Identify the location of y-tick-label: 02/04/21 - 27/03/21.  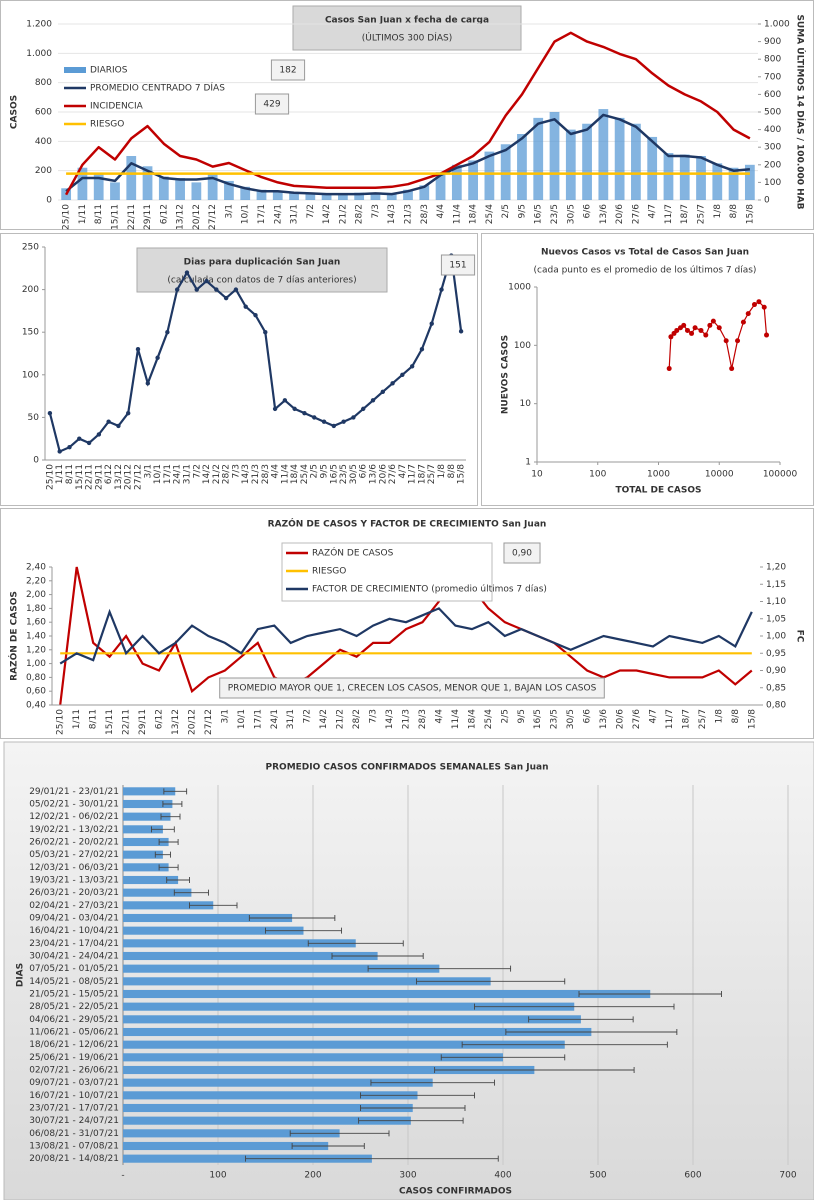
(74, 906).